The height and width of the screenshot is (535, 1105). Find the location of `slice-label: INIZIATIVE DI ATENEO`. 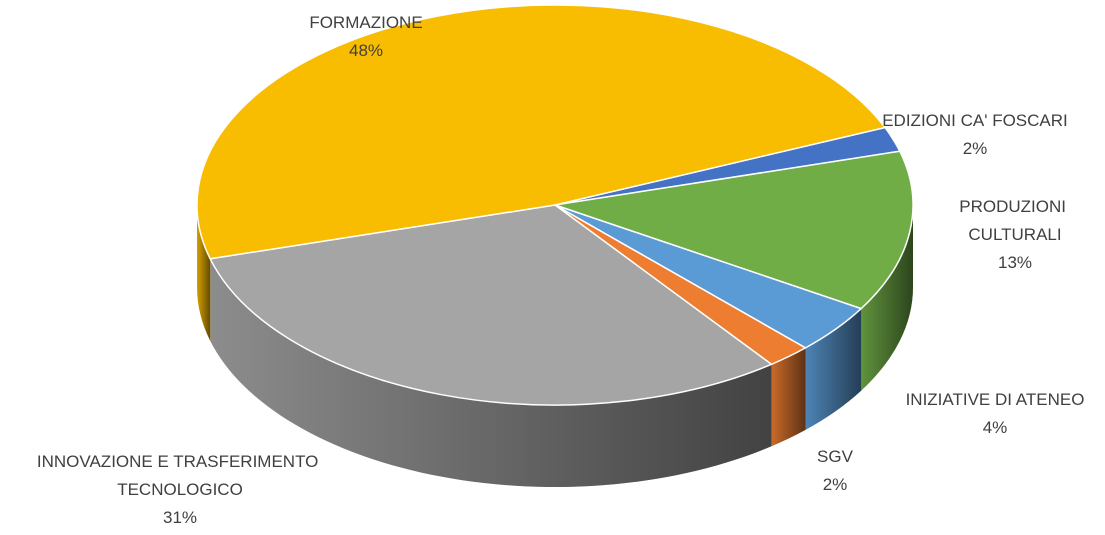

slice-label: INIZIATIVE DI ATENEO is located at coordinates (995, 399).